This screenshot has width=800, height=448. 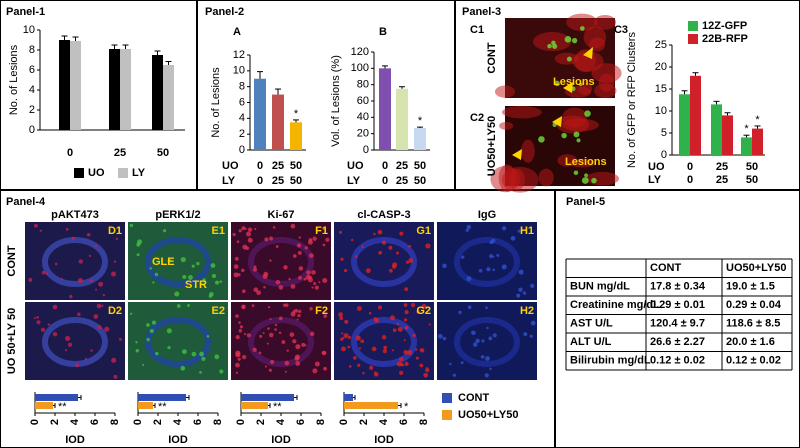 What do you see at coordinates (14, 79) in the screenshot?
I see `y-axis-label: No. of Lesions` at bounding box center [14, 79].